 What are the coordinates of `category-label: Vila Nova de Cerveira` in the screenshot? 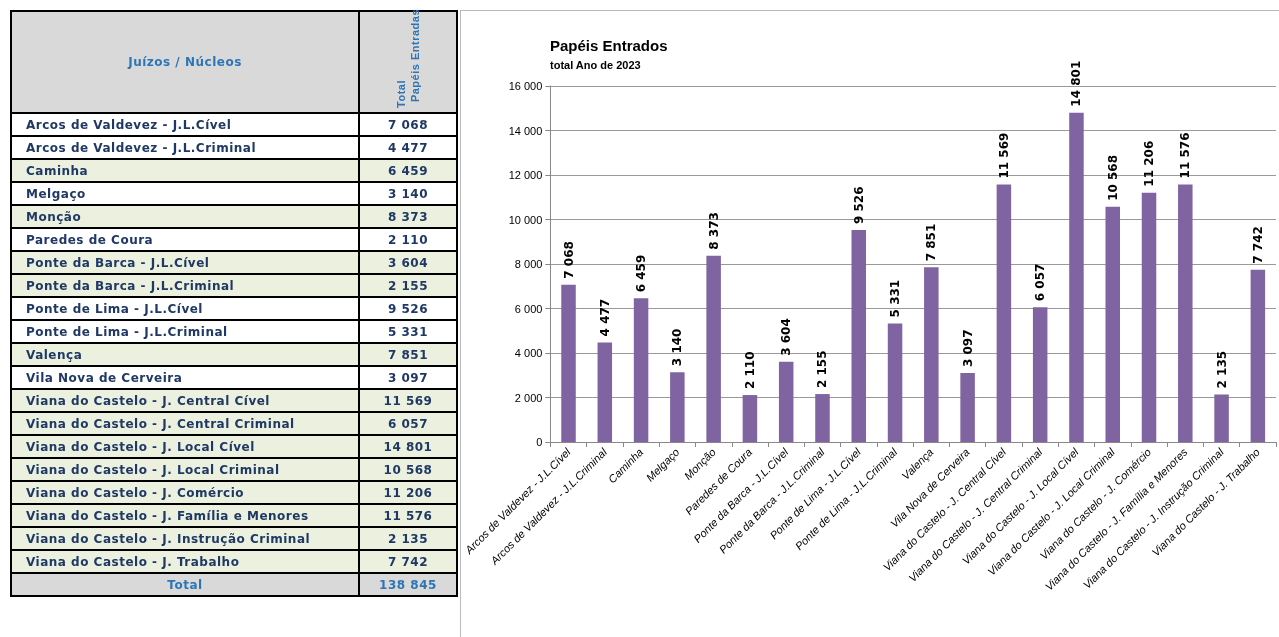 It's located at (104, 377).